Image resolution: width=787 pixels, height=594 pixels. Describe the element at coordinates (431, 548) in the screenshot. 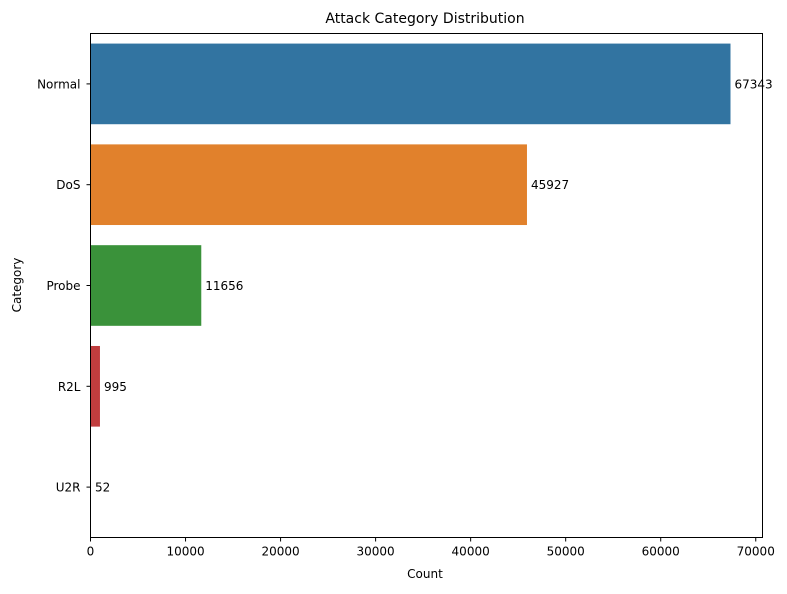

I see `x-axis-ticks: 0 10000 20000 30000 40000 50000 60000 70000` at that location.